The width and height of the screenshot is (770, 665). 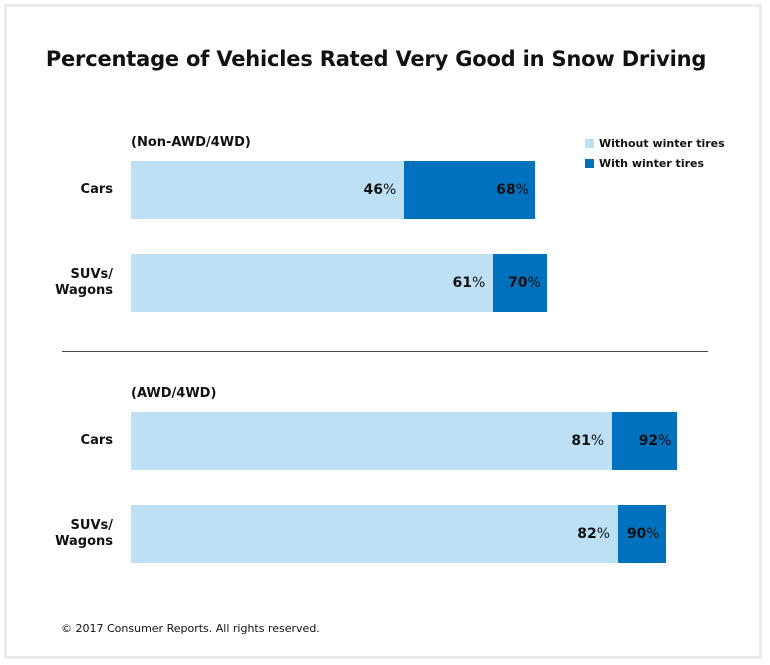 I want to click on legend-label-without: Without winter tires, so click(x=662, y=143).